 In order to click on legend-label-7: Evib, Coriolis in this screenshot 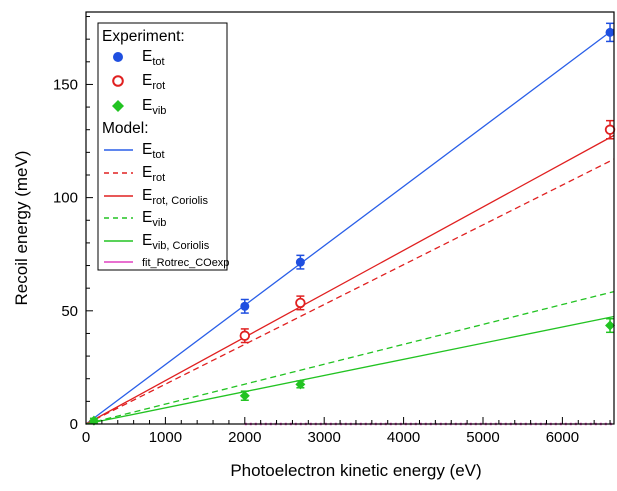, I will do `click(176, 242)`.